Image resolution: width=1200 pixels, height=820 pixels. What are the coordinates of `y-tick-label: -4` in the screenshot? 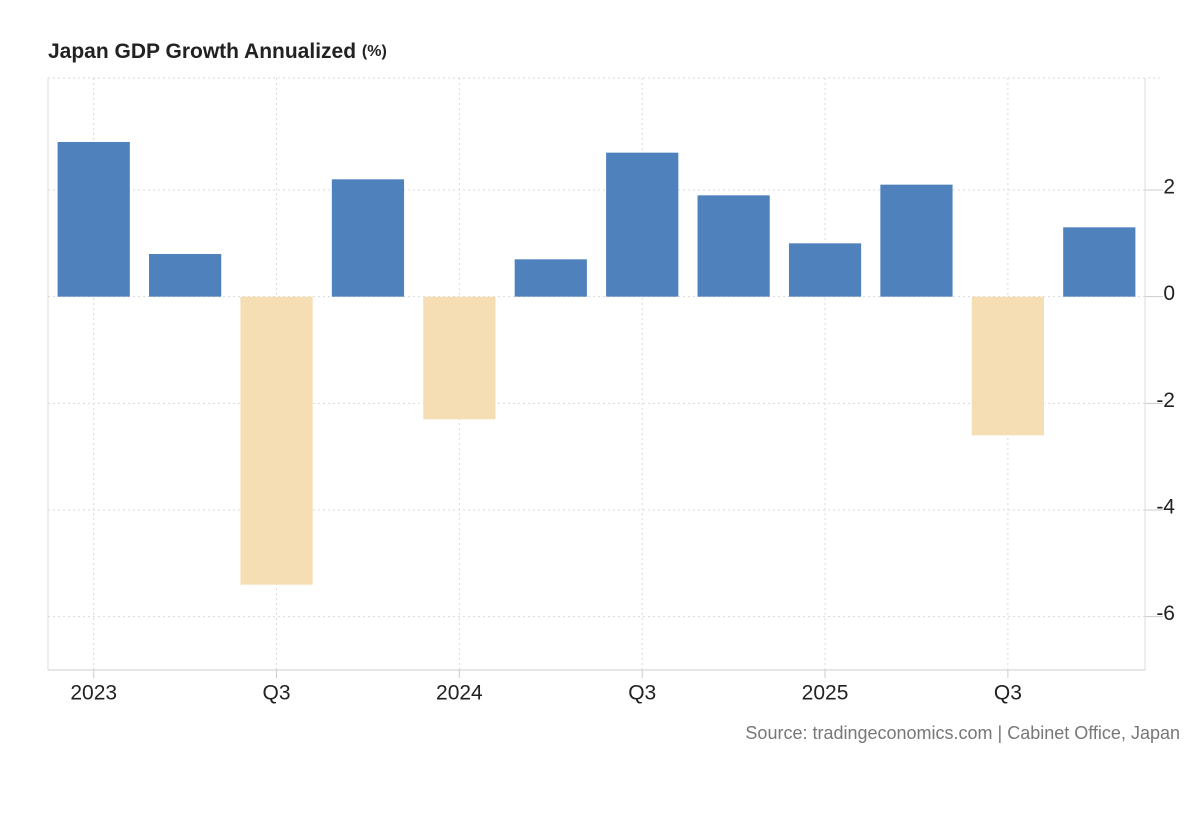 It's located at (1165, 507).